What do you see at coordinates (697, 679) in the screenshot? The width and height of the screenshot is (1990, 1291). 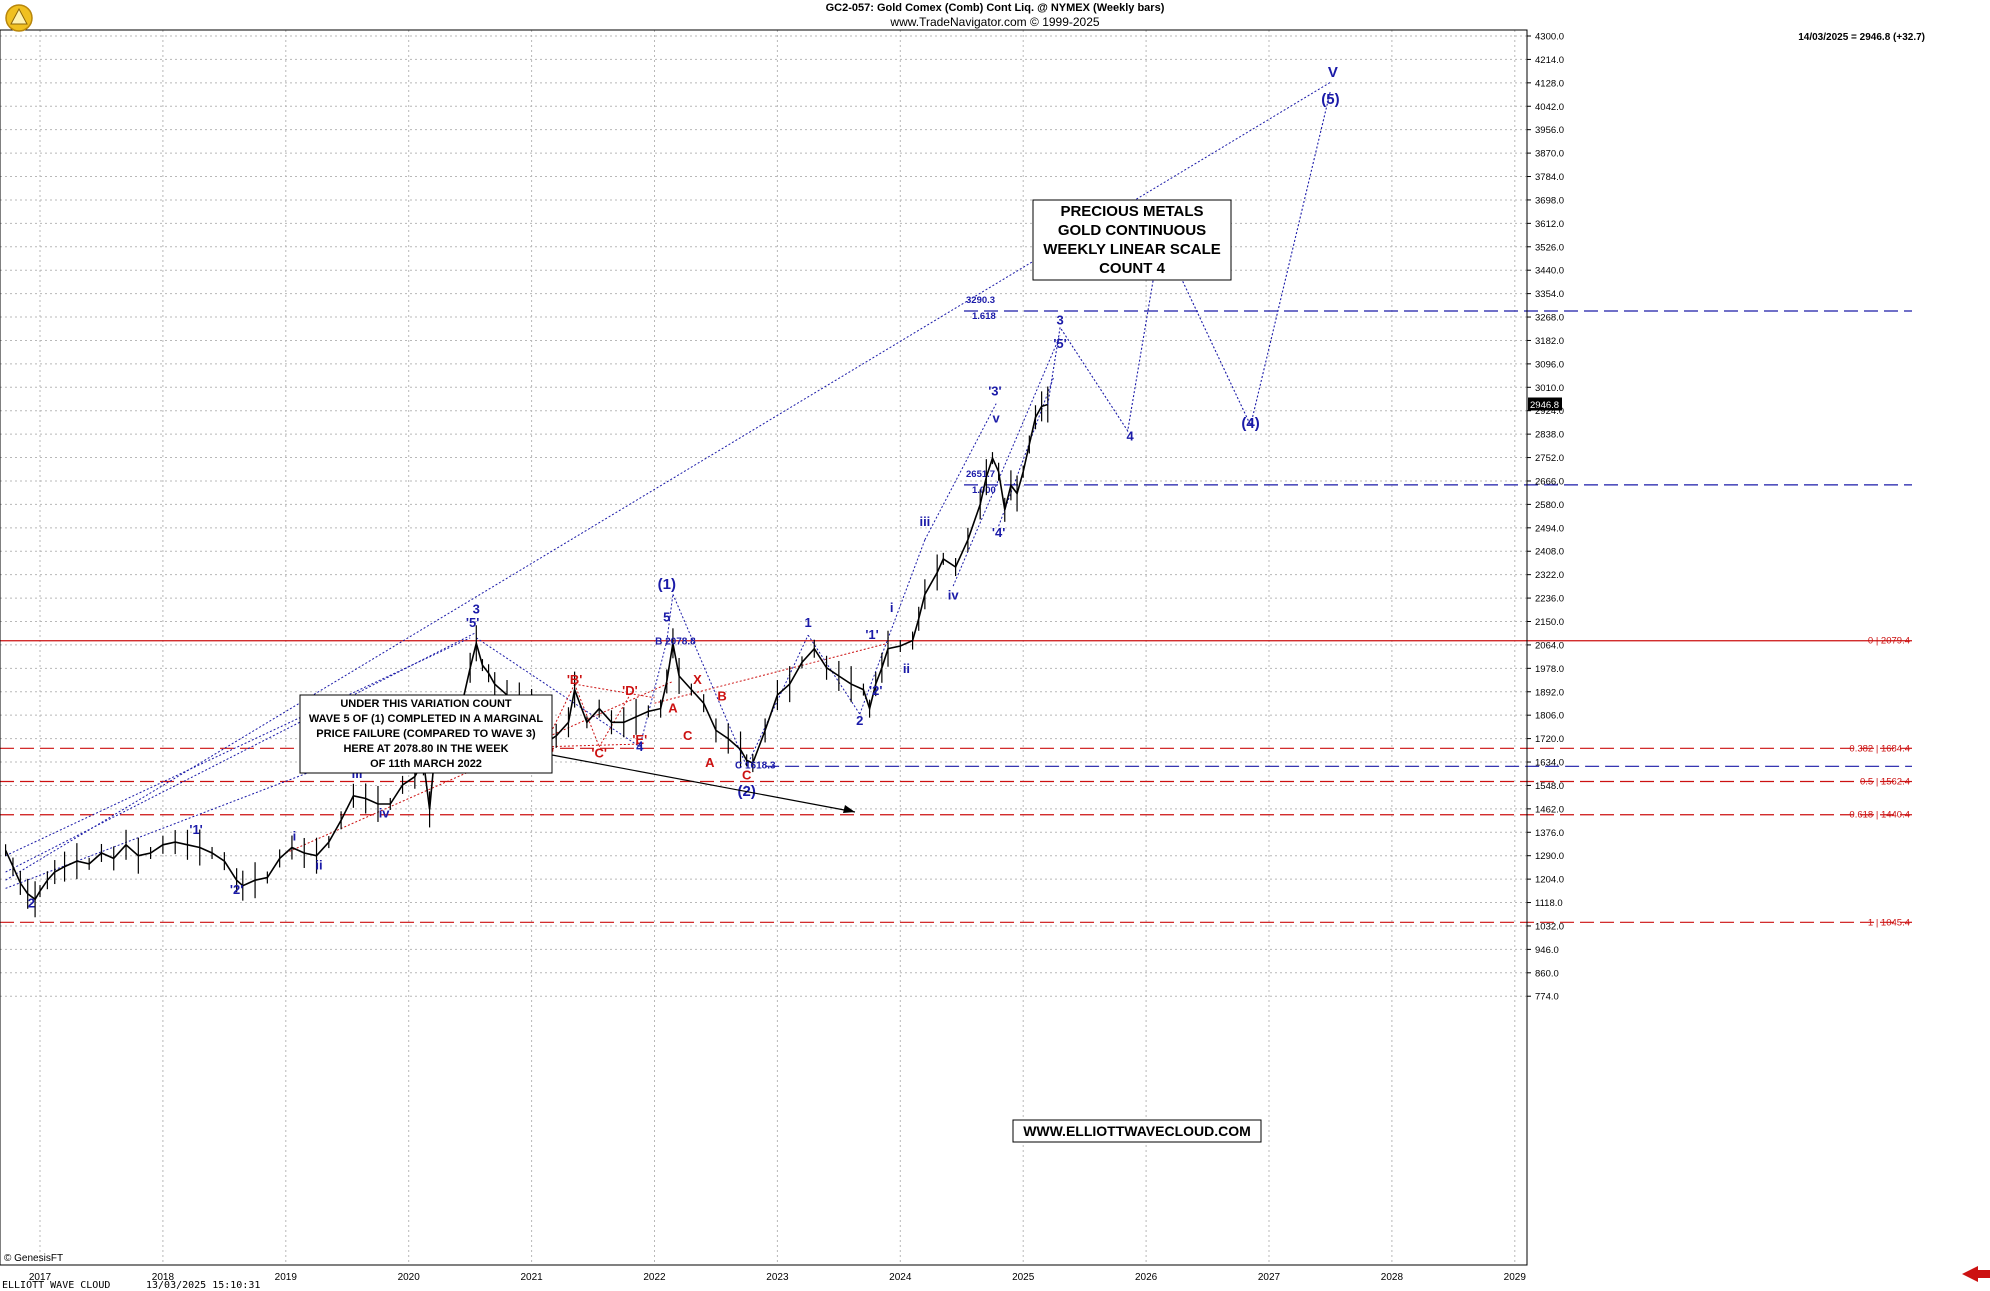 I see `wave-label: X` at bounding box center [697, 679].